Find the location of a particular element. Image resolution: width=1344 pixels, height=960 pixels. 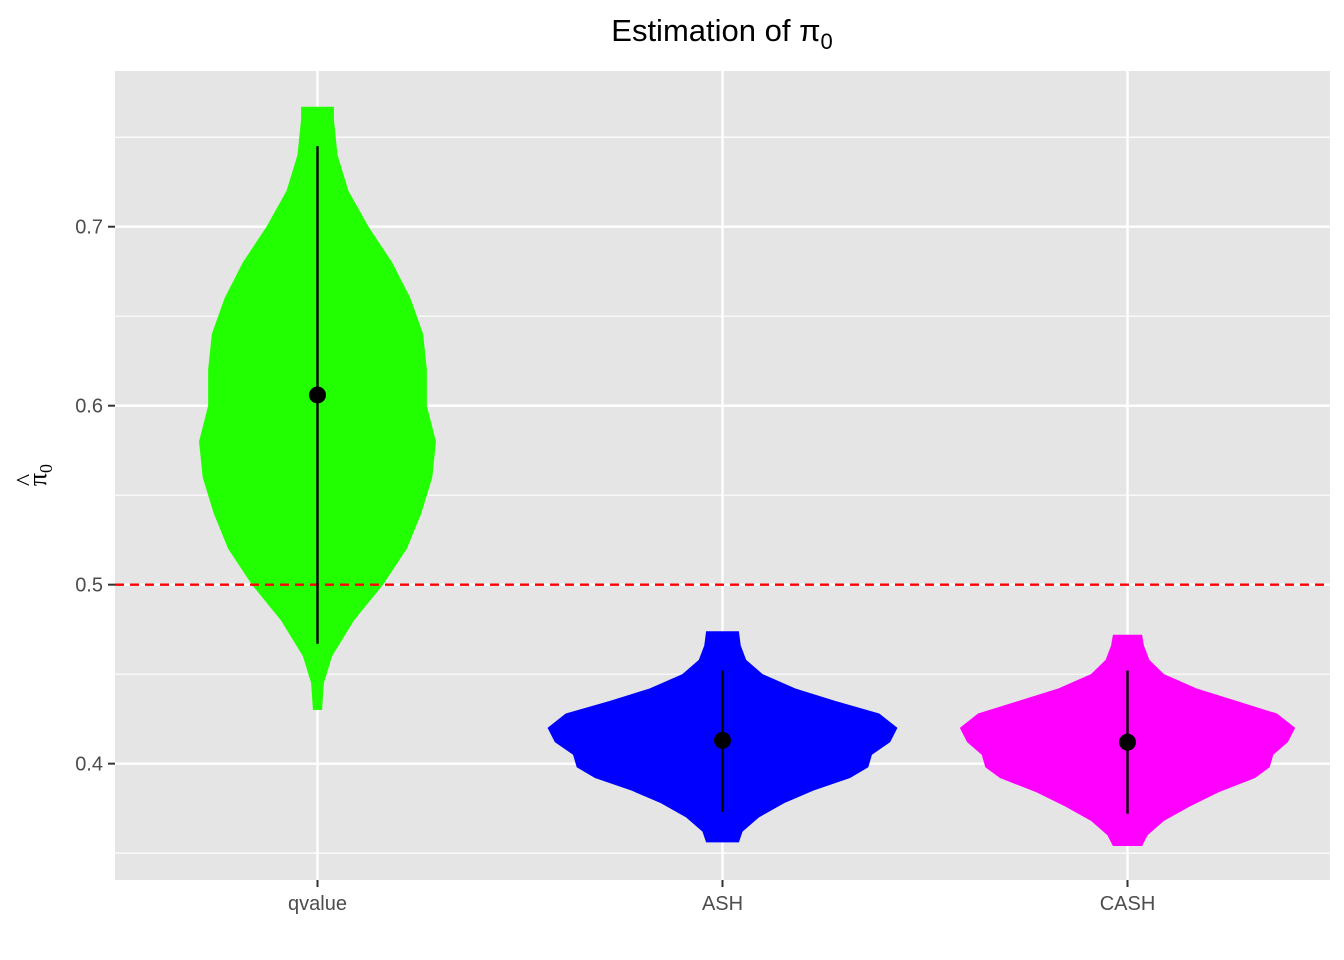

y-axis-label: π0 ^ is located at coordinates (33, 475).